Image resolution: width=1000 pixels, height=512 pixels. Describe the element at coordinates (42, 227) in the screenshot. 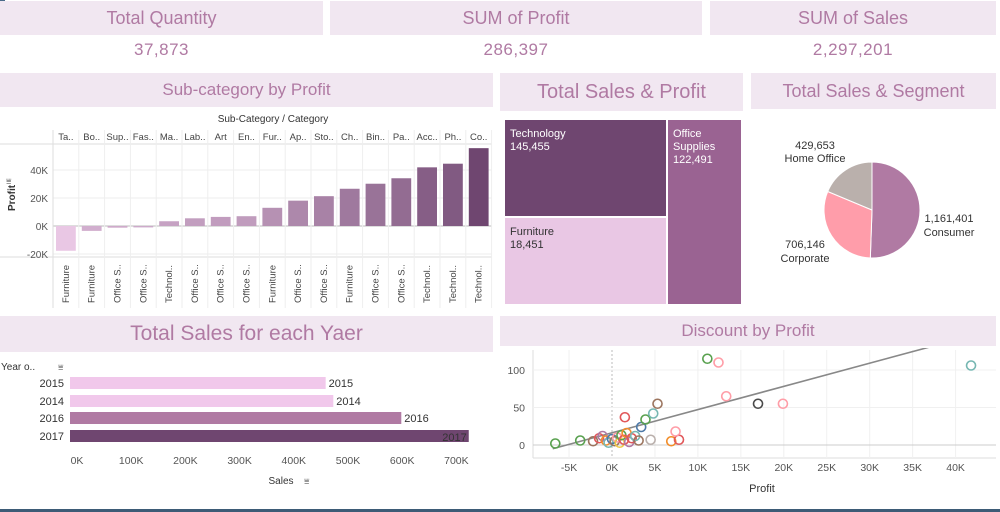

I see `subcat-ytick: 0K` at that location.